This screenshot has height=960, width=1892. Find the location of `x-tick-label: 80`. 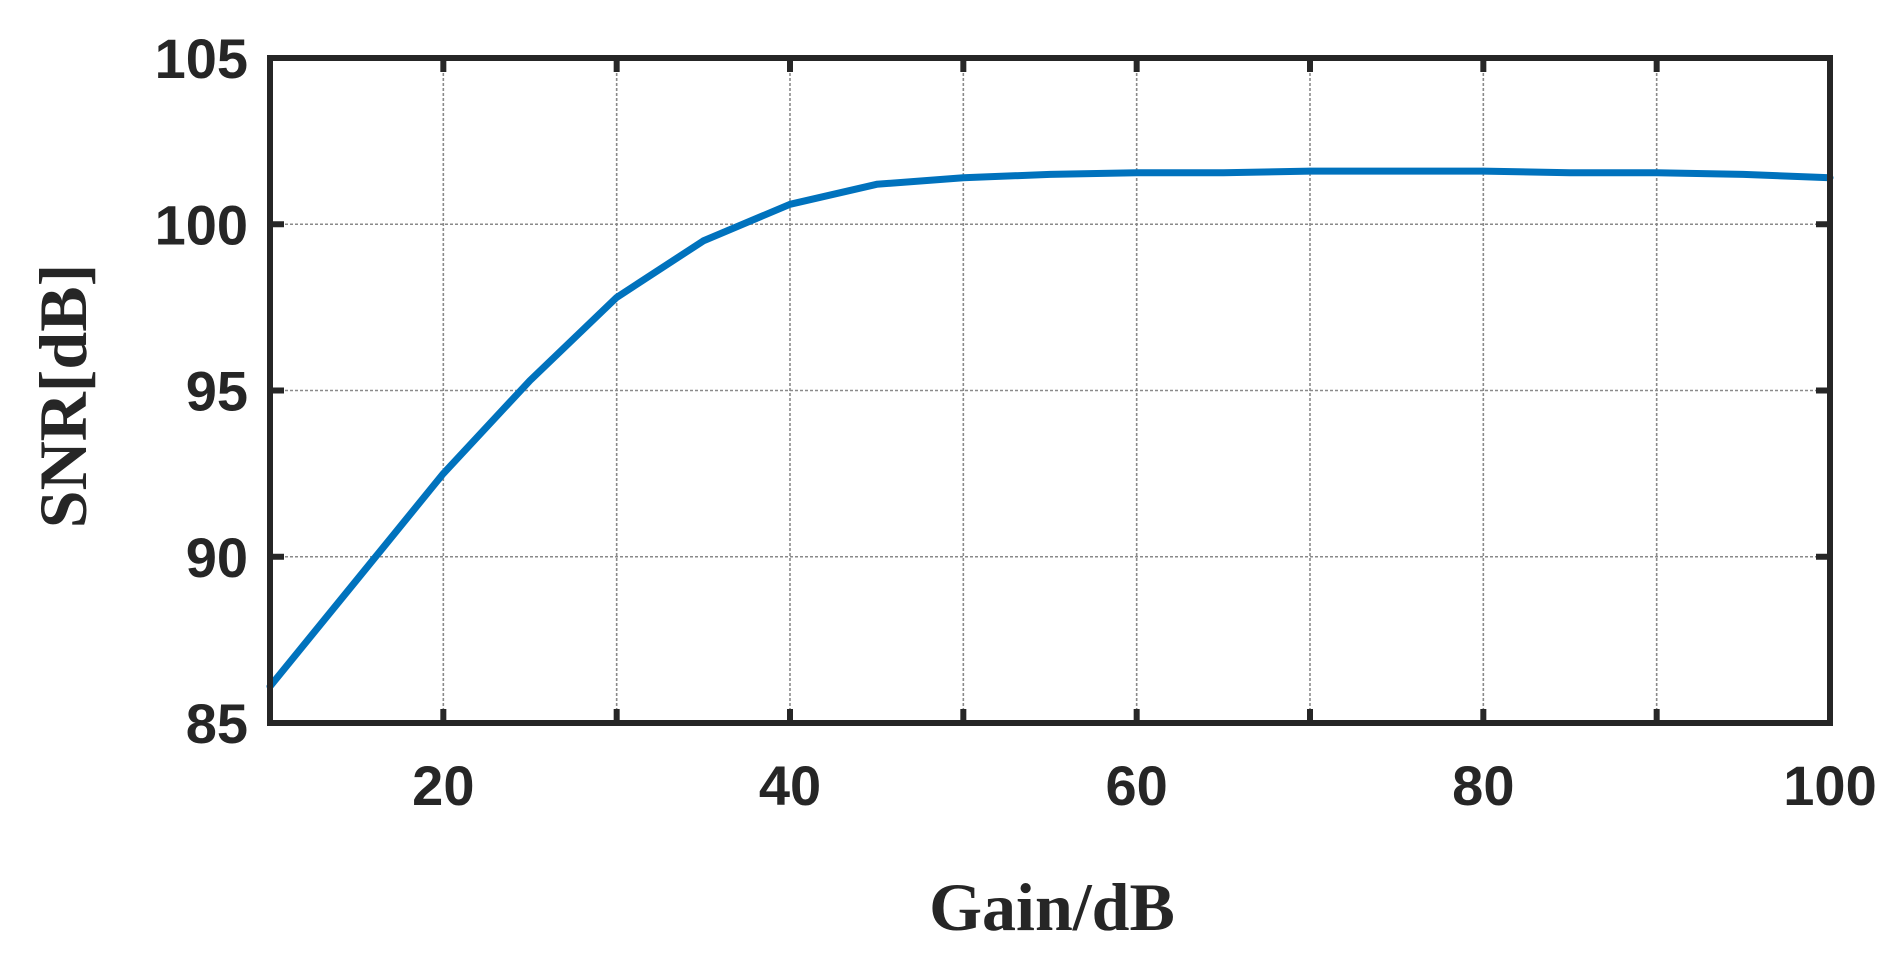

x-tick-label: 80 is located at coordinates (1483, 785).